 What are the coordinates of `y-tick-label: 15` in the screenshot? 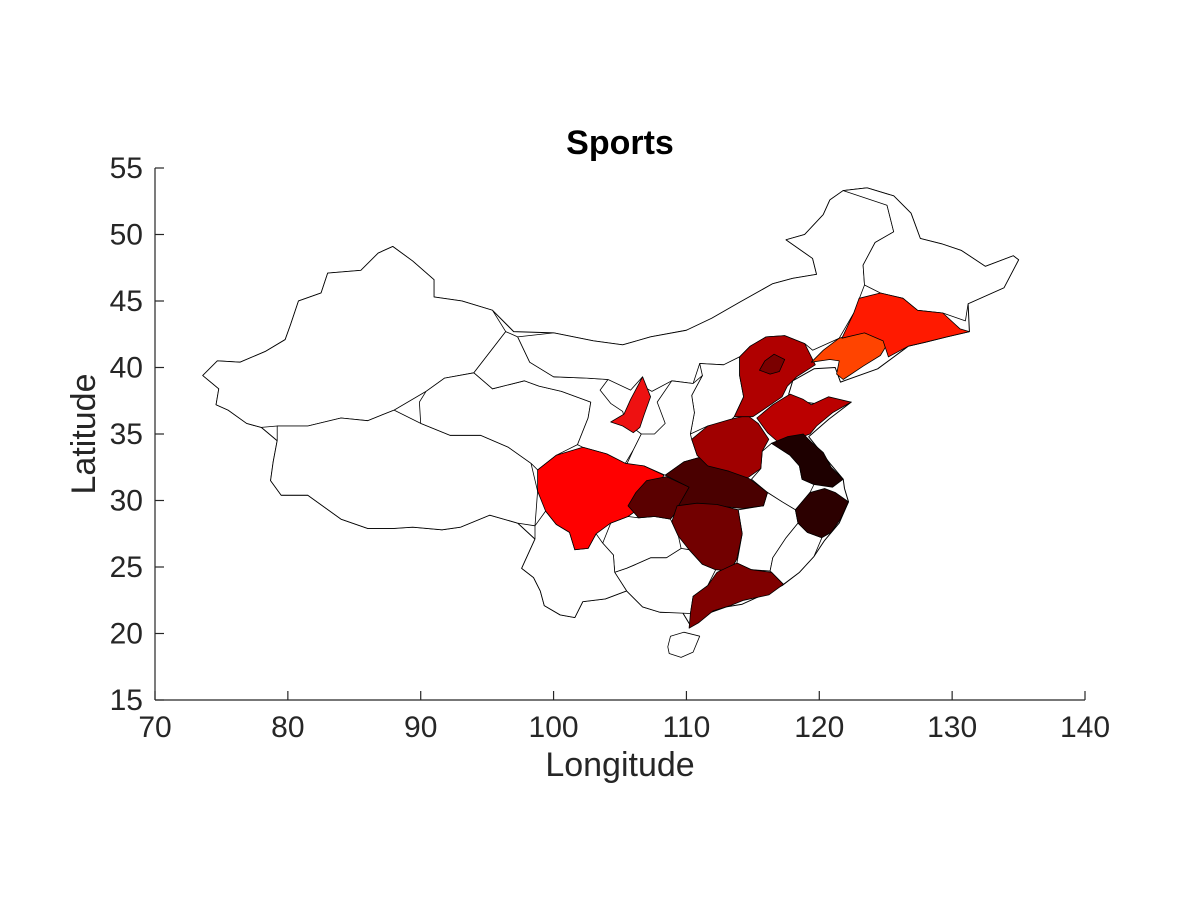 It's located at (126, 700).